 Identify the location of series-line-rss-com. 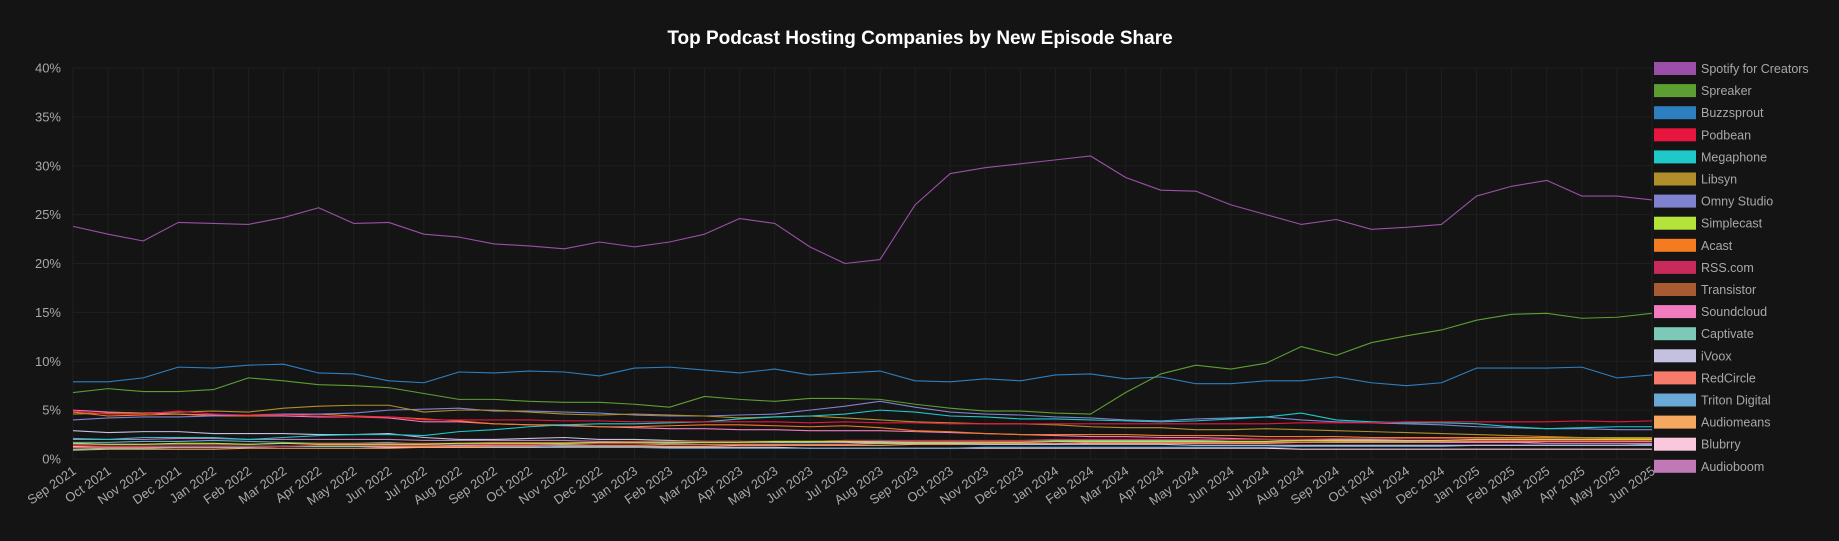
(862, 442).